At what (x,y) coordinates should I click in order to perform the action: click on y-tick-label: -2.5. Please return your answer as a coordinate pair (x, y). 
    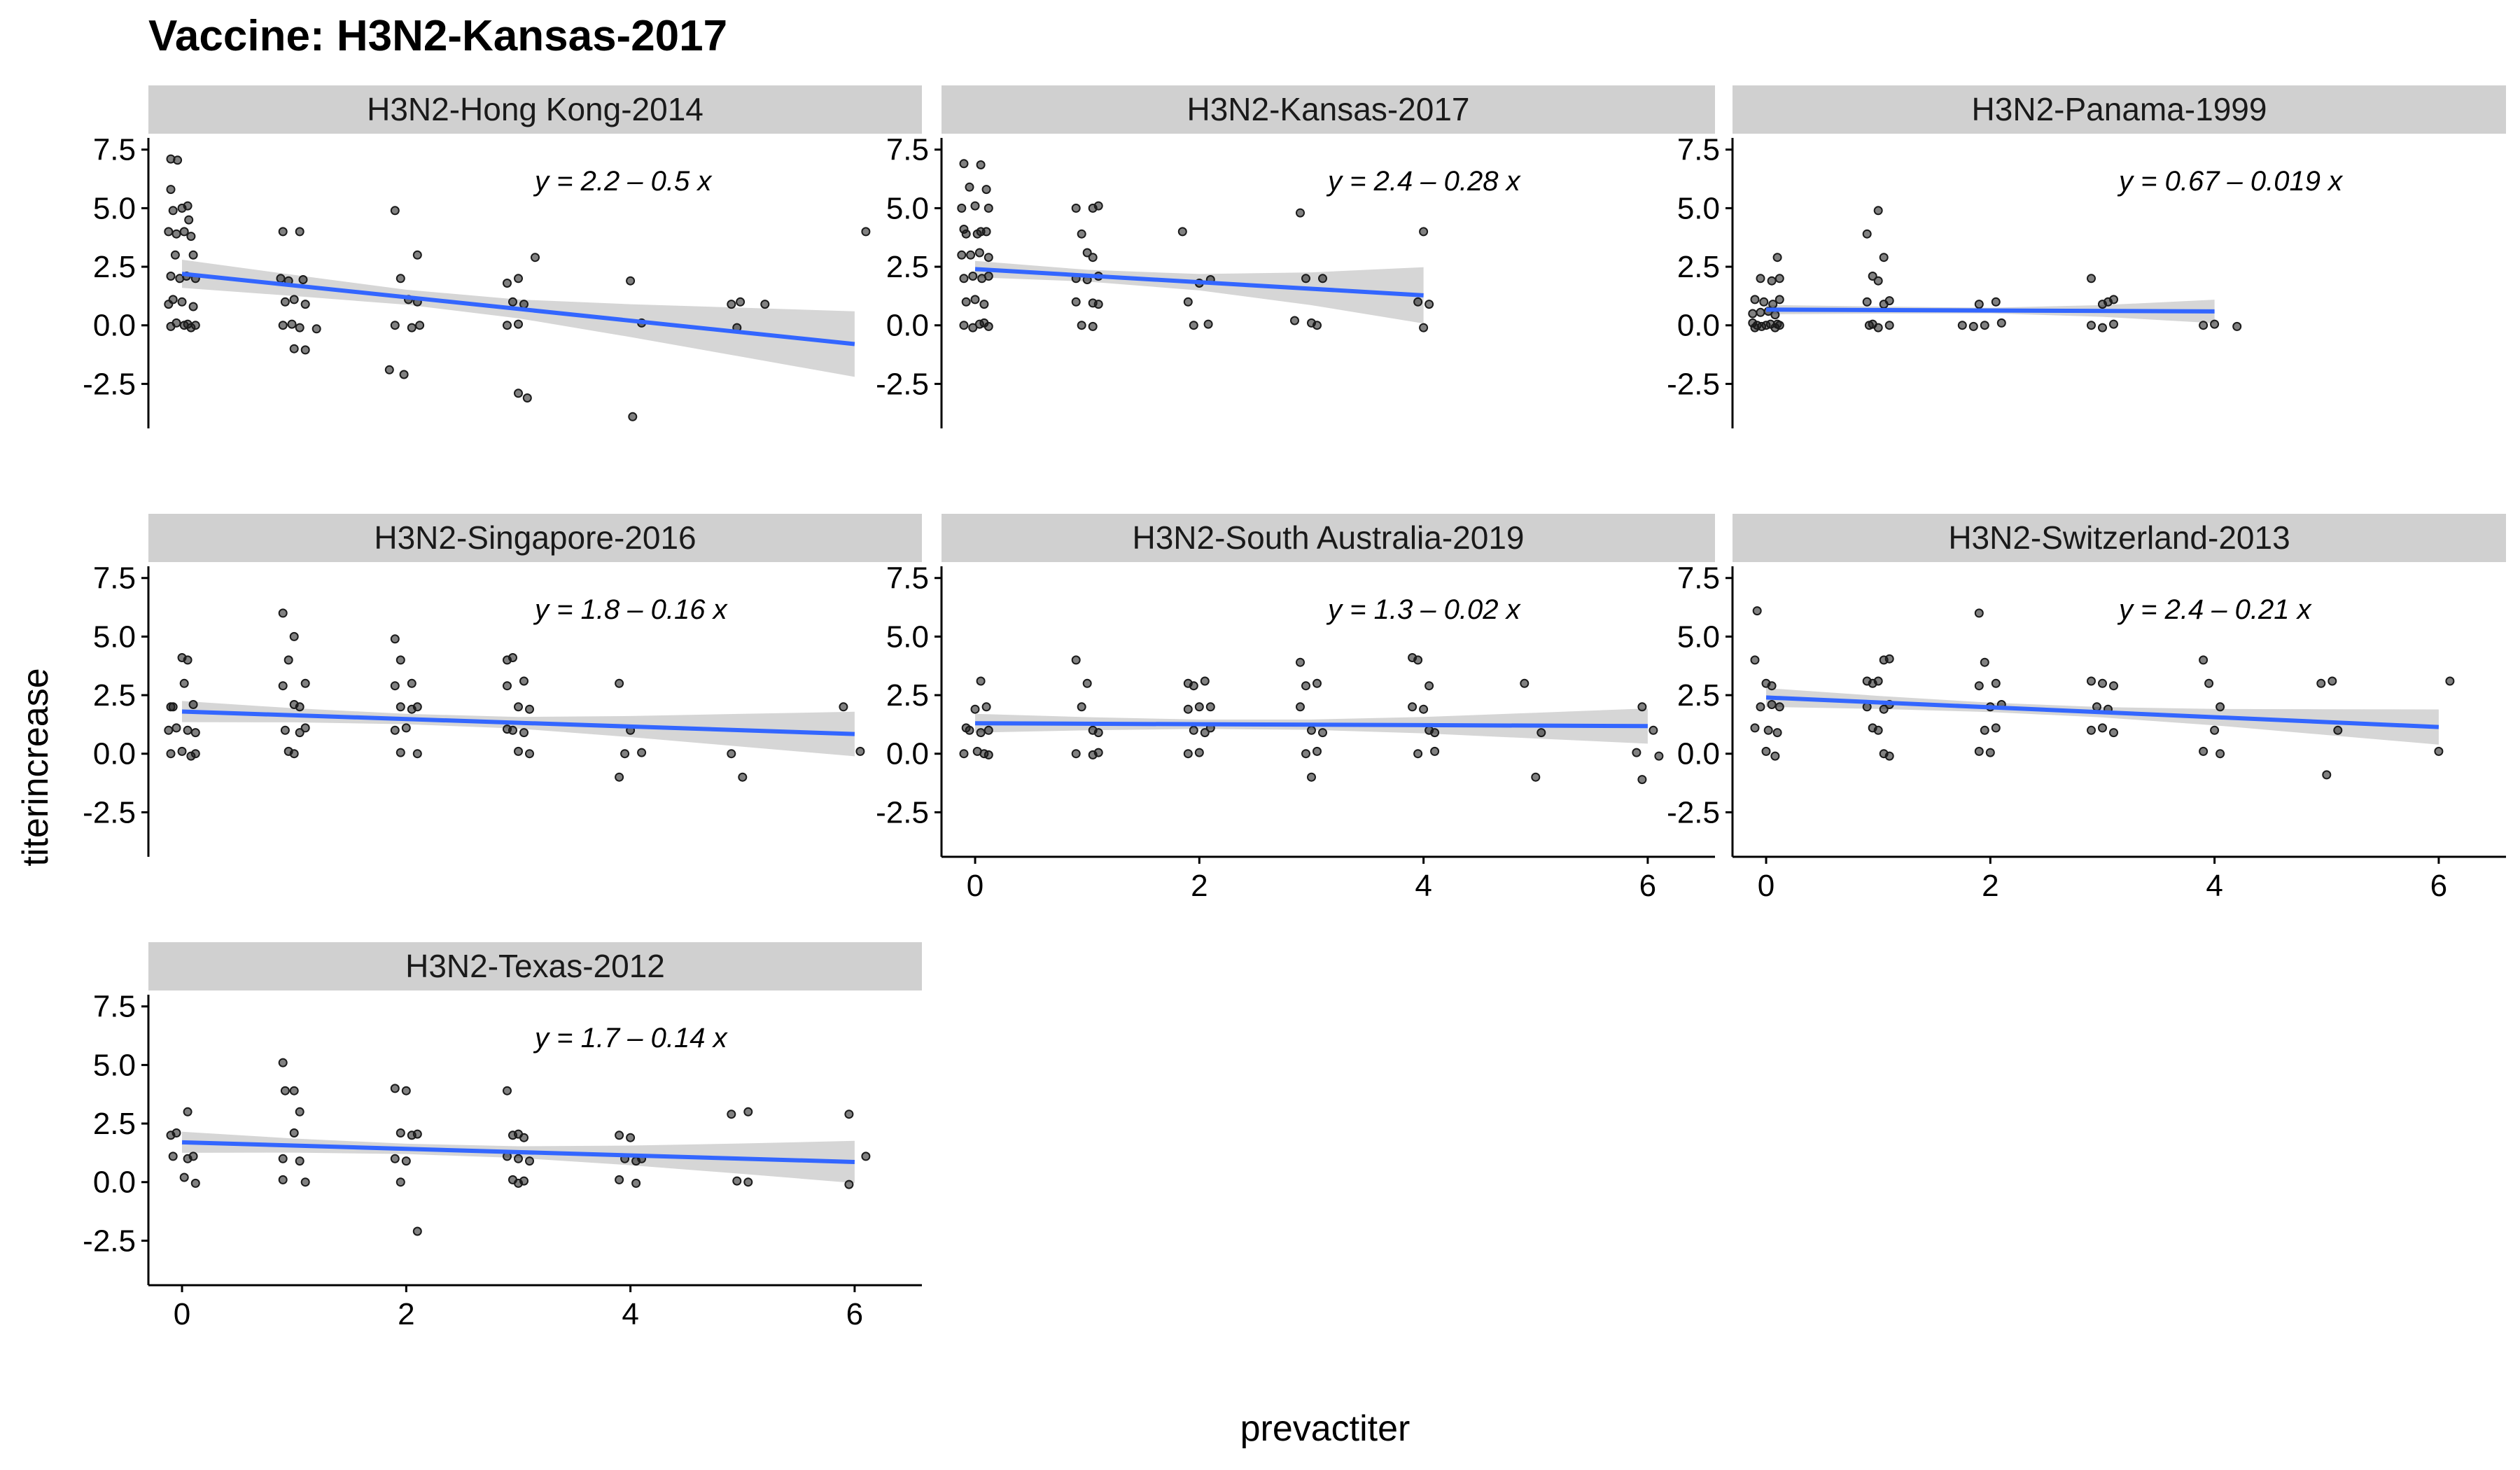
    Looking at the image, I should click on (1693, 812).